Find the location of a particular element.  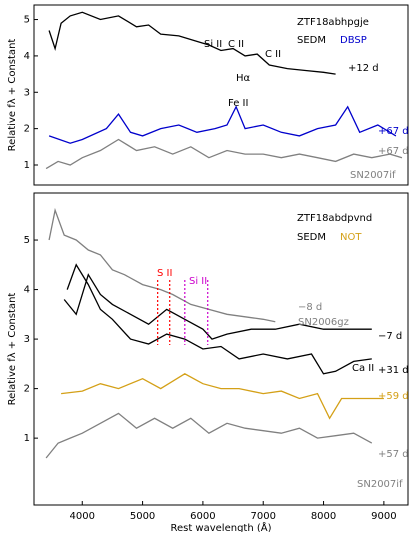

x-tick-label: 4000 is located at coordinates (82, 516).